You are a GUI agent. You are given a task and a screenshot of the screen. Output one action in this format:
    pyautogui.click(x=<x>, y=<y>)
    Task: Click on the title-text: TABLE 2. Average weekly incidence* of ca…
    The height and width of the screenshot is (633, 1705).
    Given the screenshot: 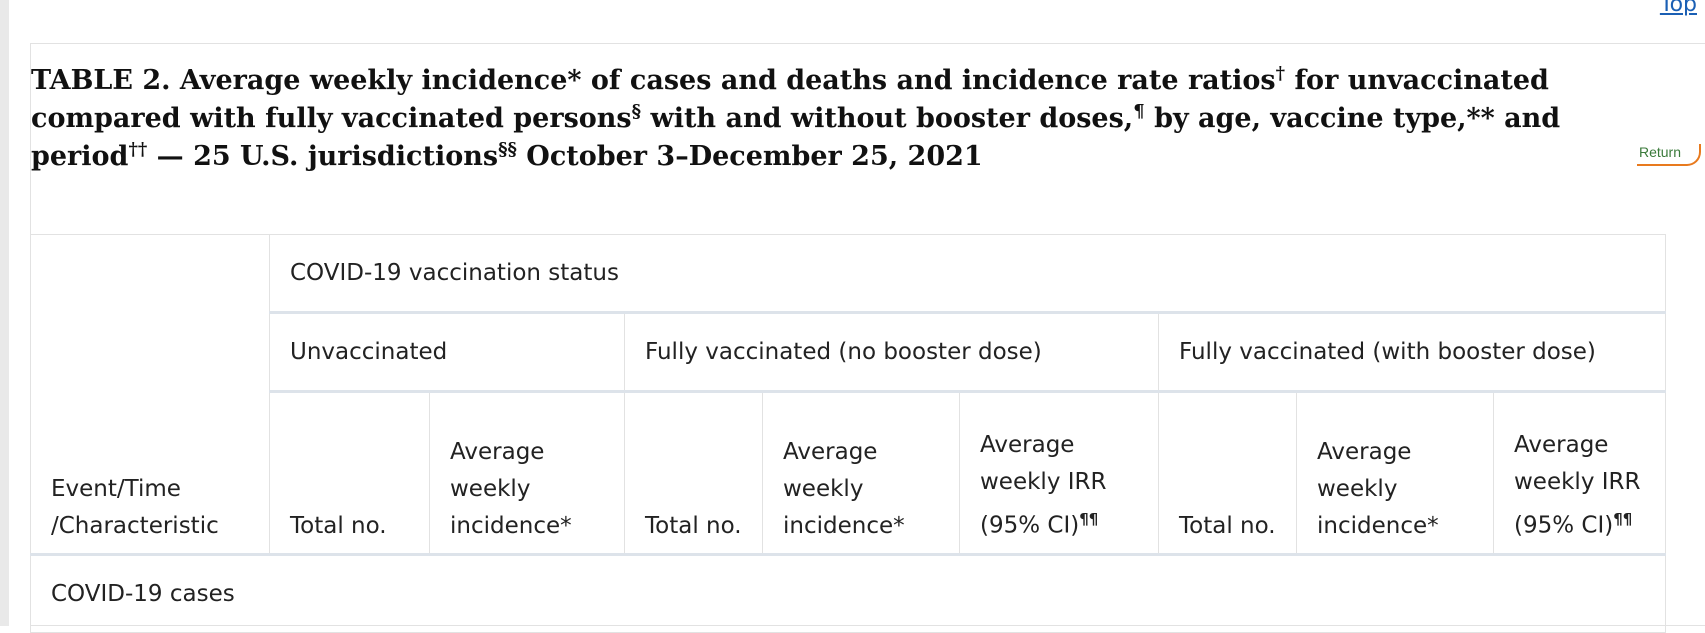 What is the action you would take?
    pyautogui.click(x=653, y=80)
    